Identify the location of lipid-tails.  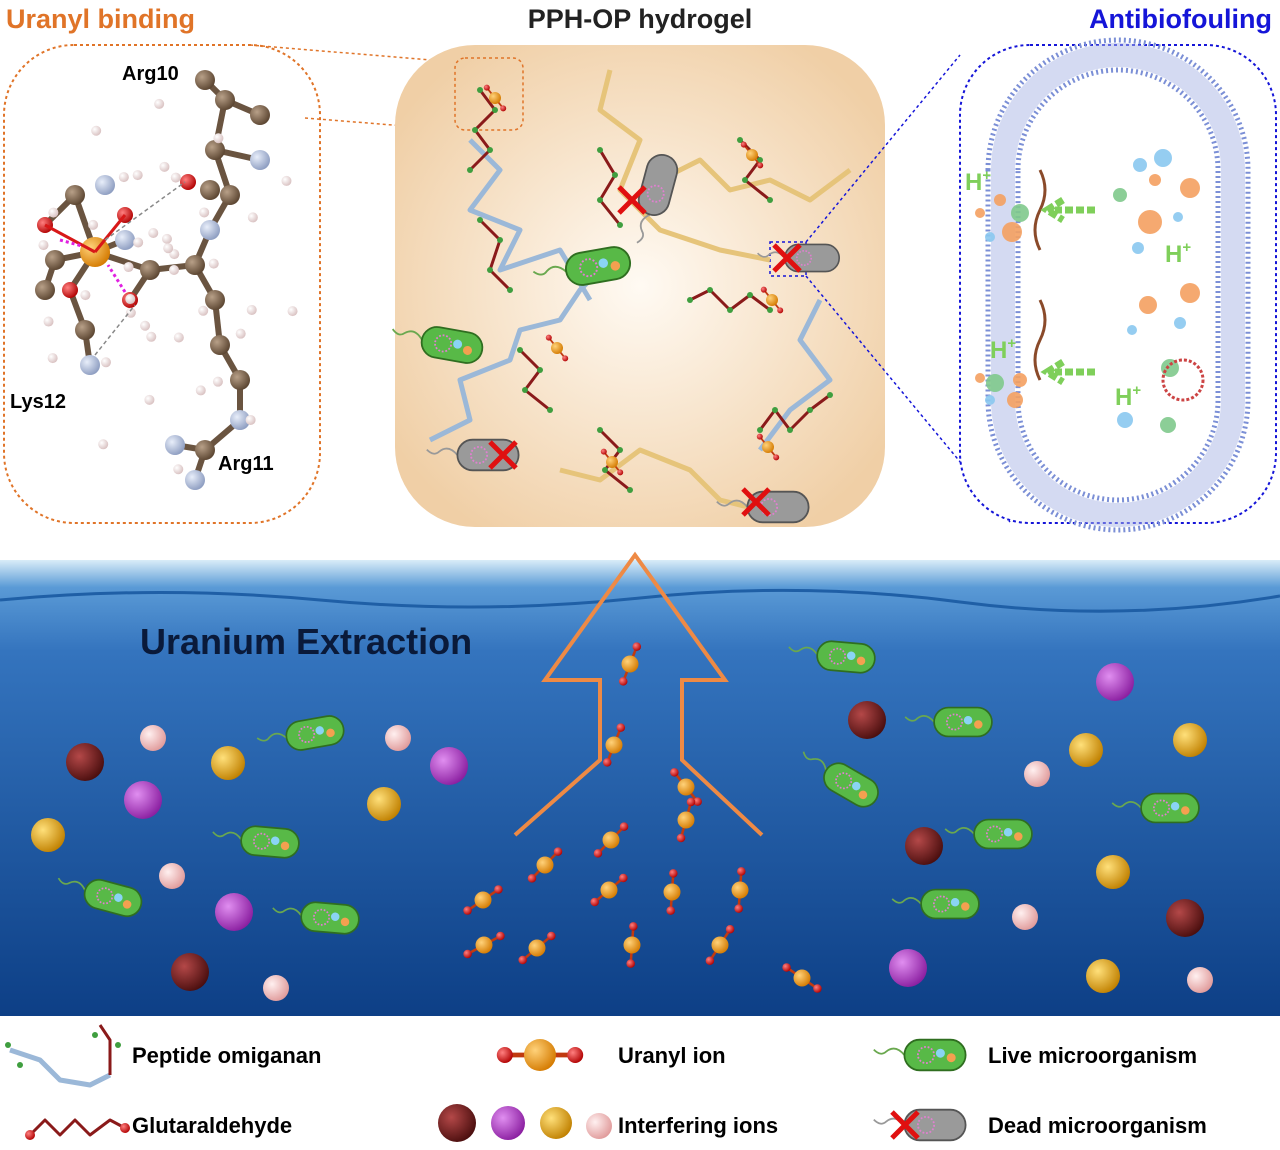
(1118, 285).